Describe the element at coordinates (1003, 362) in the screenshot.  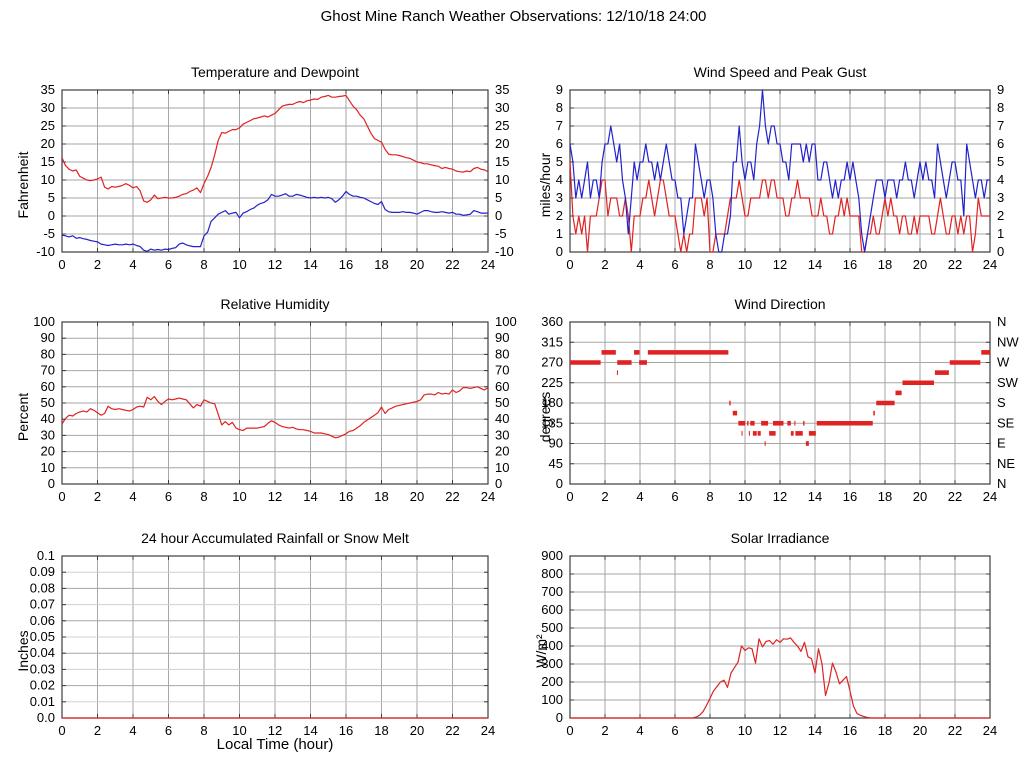
I see `svg-text: W` at that location.